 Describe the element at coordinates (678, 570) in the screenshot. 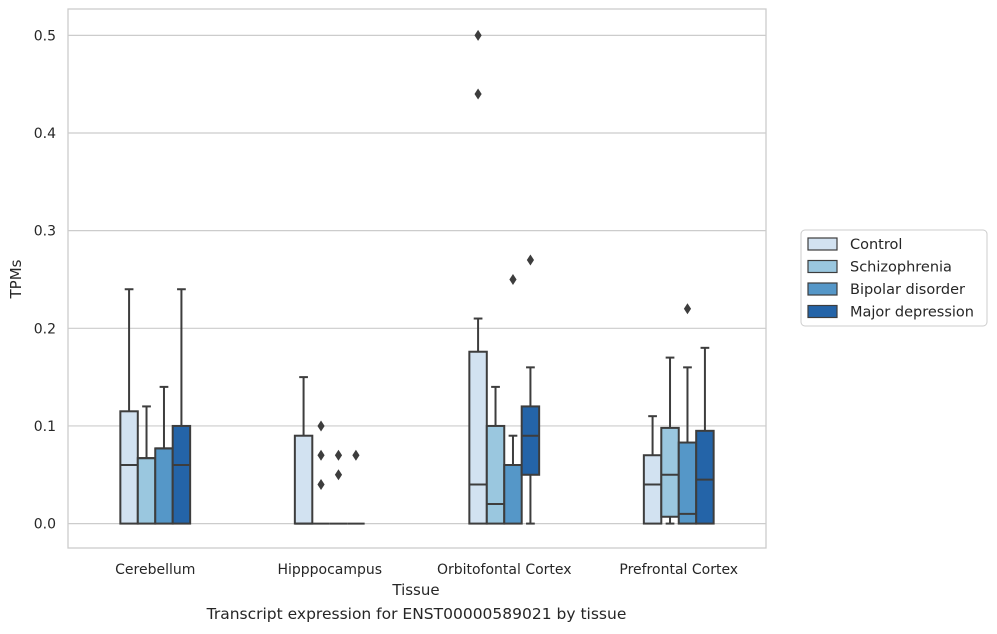

I see `x-tick-label: Prefrontal Cortex` at that location.